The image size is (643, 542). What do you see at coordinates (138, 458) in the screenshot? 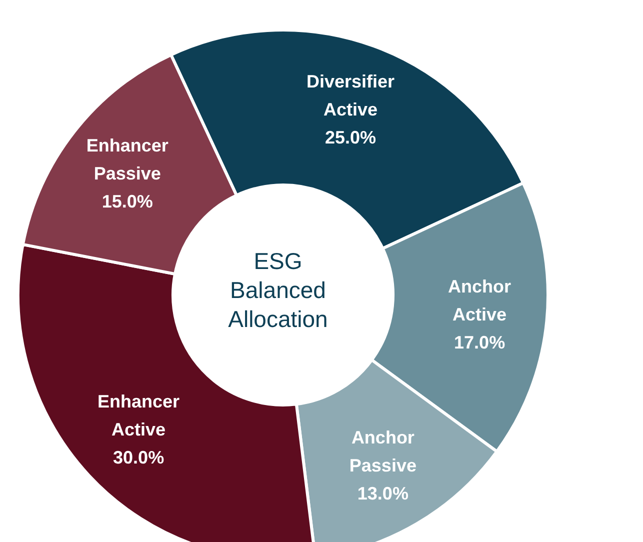
I see `data-label: 30.0%` at bounding box center [138, 458].